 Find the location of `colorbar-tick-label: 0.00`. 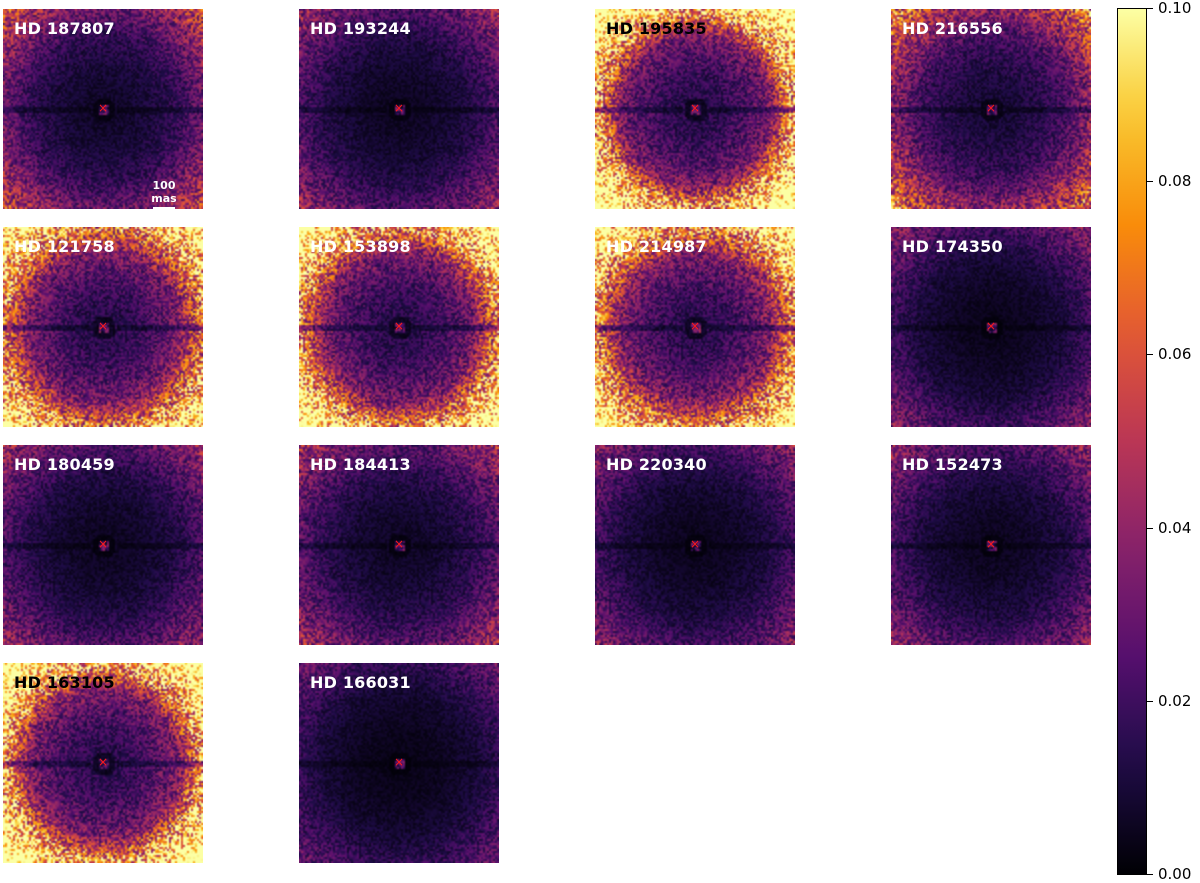

colorbar-tick-label: 0.00 is located at coordinates (1175, 874).